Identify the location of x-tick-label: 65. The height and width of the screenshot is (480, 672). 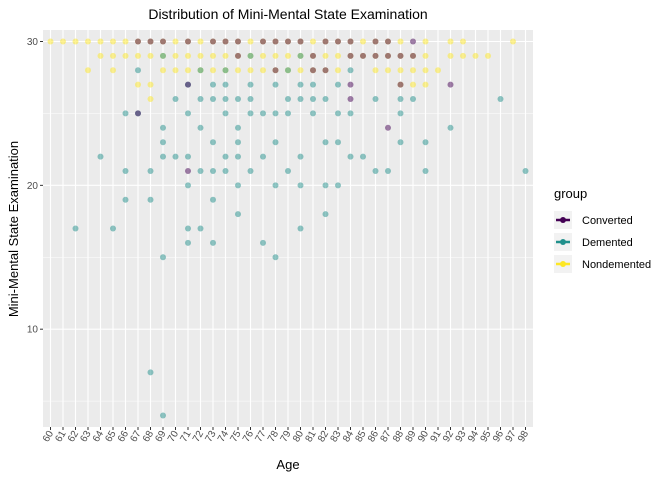
(111, 437).